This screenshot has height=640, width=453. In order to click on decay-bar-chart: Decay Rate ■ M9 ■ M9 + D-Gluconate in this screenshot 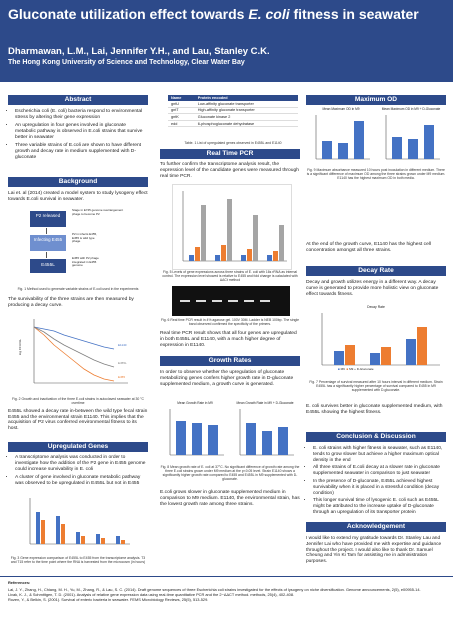, I will do `click(376, 340)`.